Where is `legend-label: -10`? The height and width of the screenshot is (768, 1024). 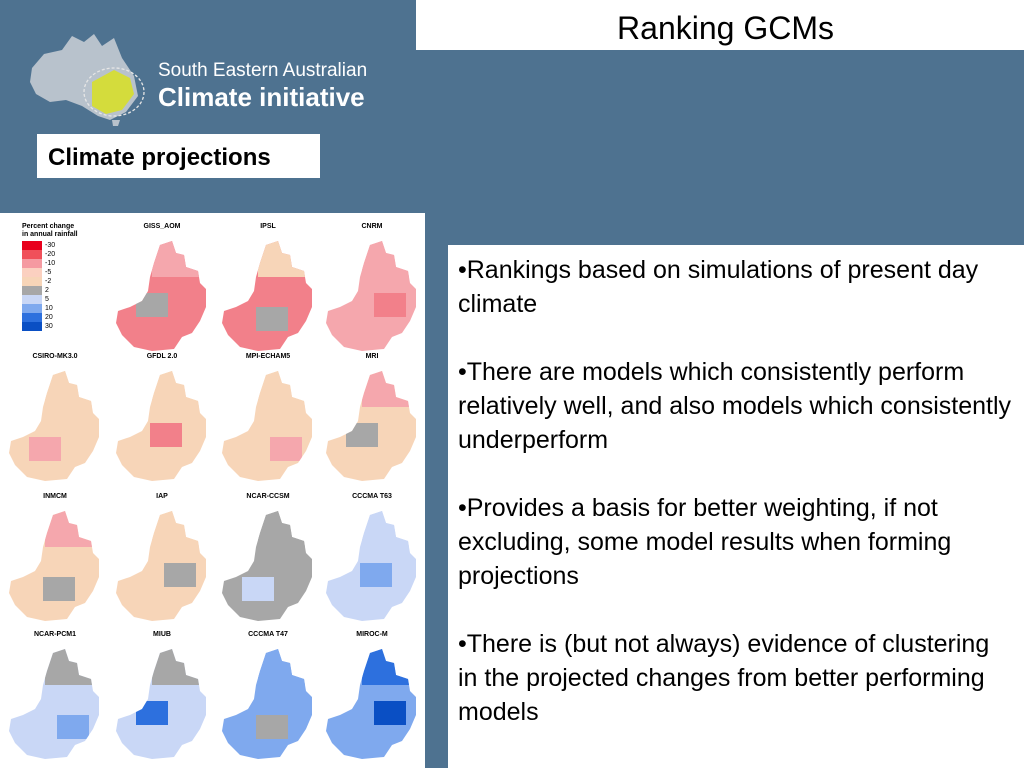
legend-label: -10 is located at coordinates (50, 263).